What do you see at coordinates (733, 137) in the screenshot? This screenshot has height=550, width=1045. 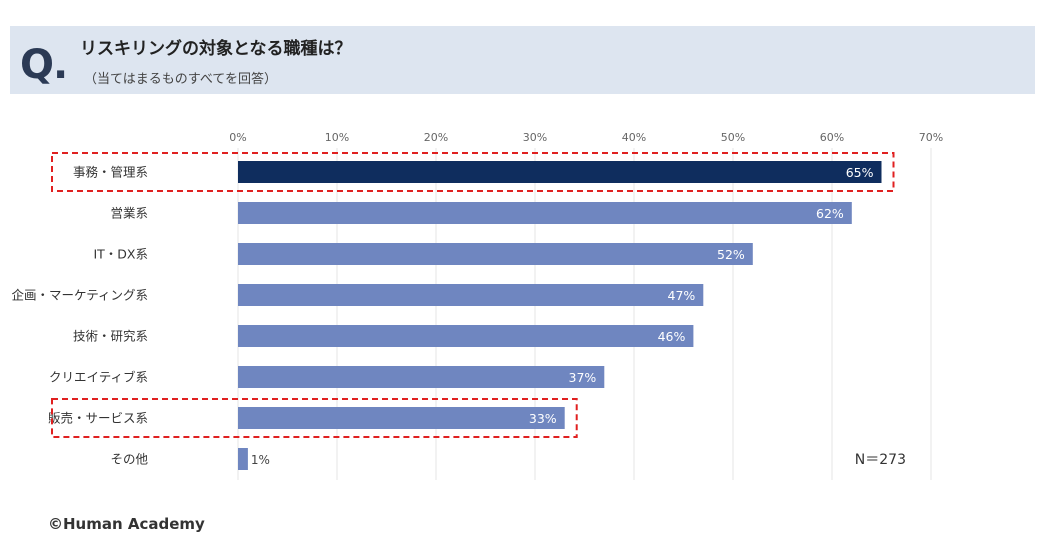 I see `tick-label: 50%` at bounding box center [733, 137].